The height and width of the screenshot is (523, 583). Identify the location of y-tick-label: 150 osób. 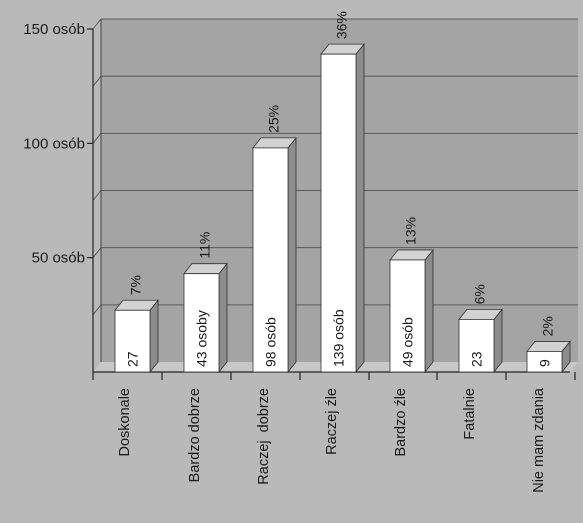
(54, 29).